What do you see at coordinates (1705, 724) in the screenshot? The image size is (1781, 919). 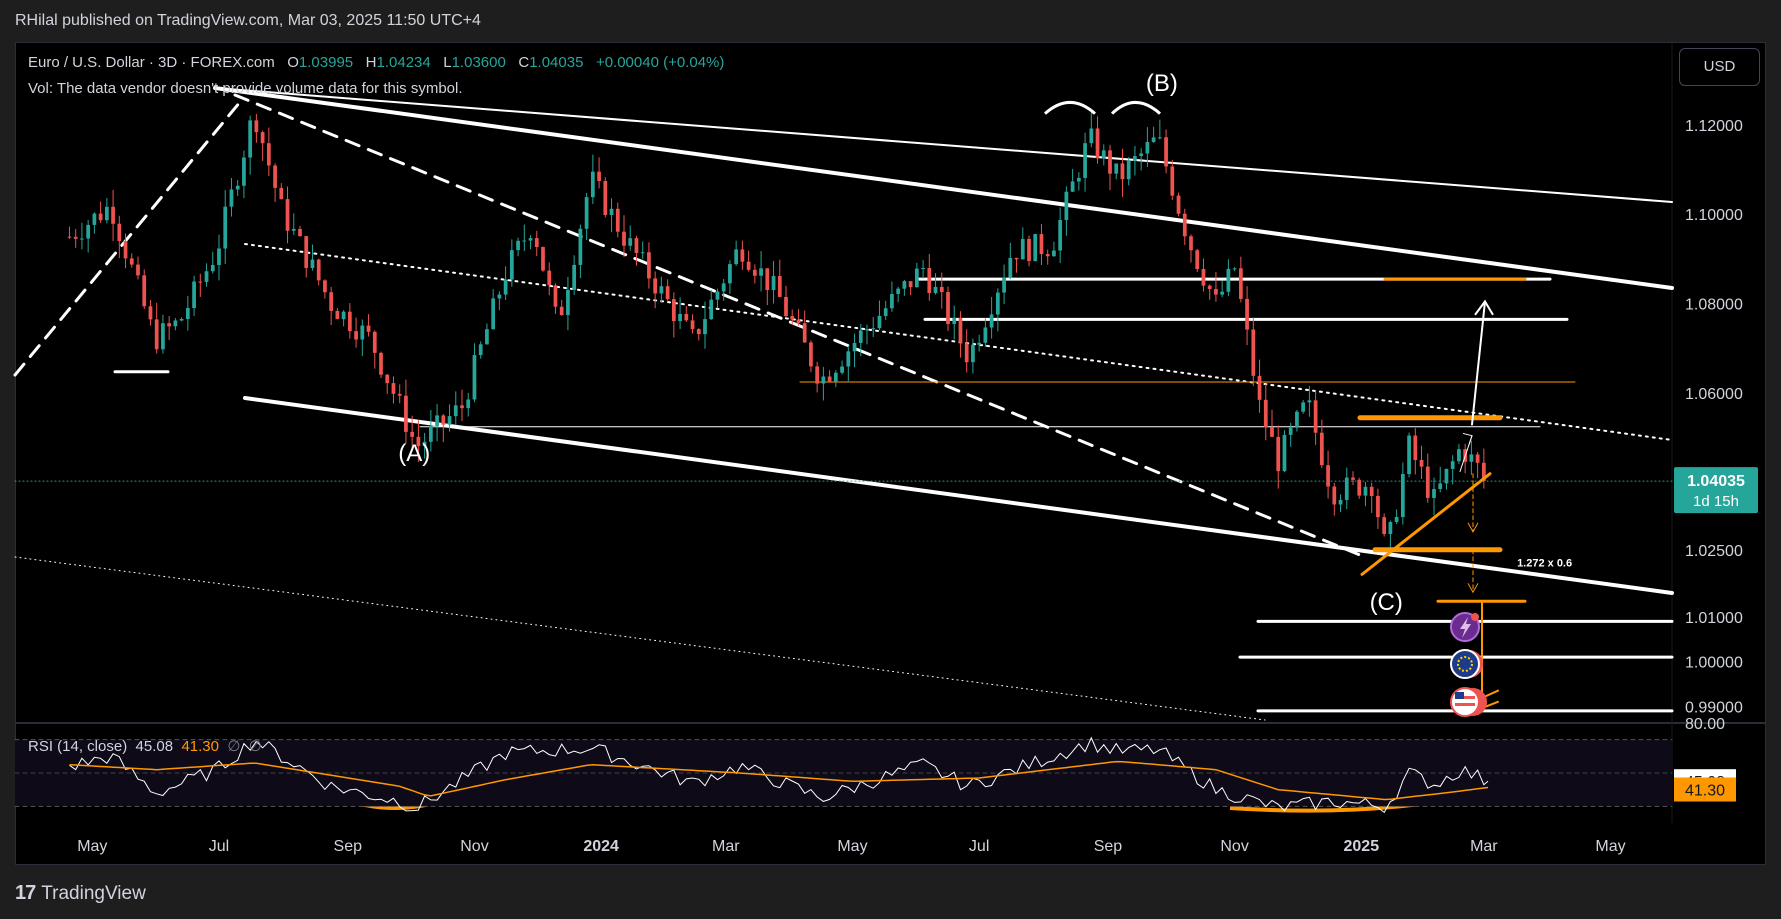 I see `rsi-axis-tick: 80.00` at bounding box center [1705, 724].